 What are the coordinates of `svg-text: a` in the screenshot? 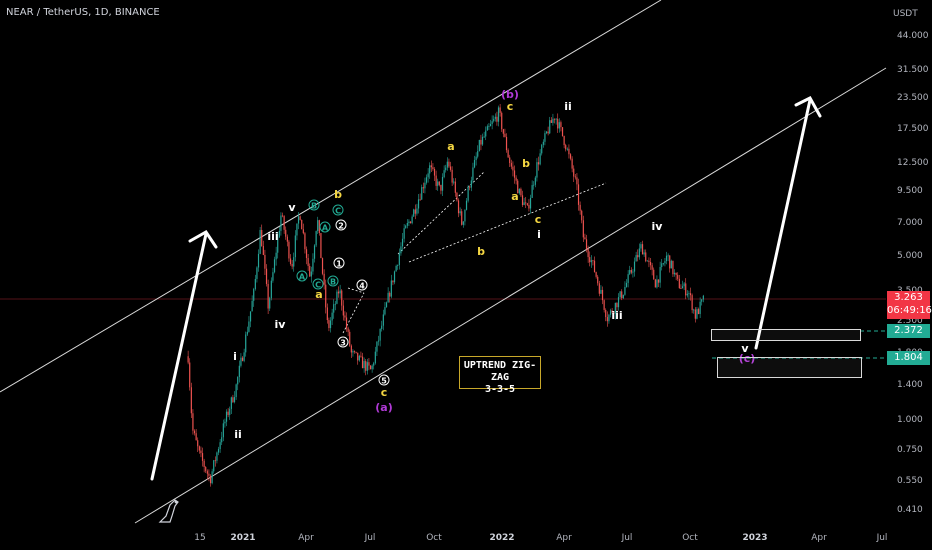 It's located at (514, 196).